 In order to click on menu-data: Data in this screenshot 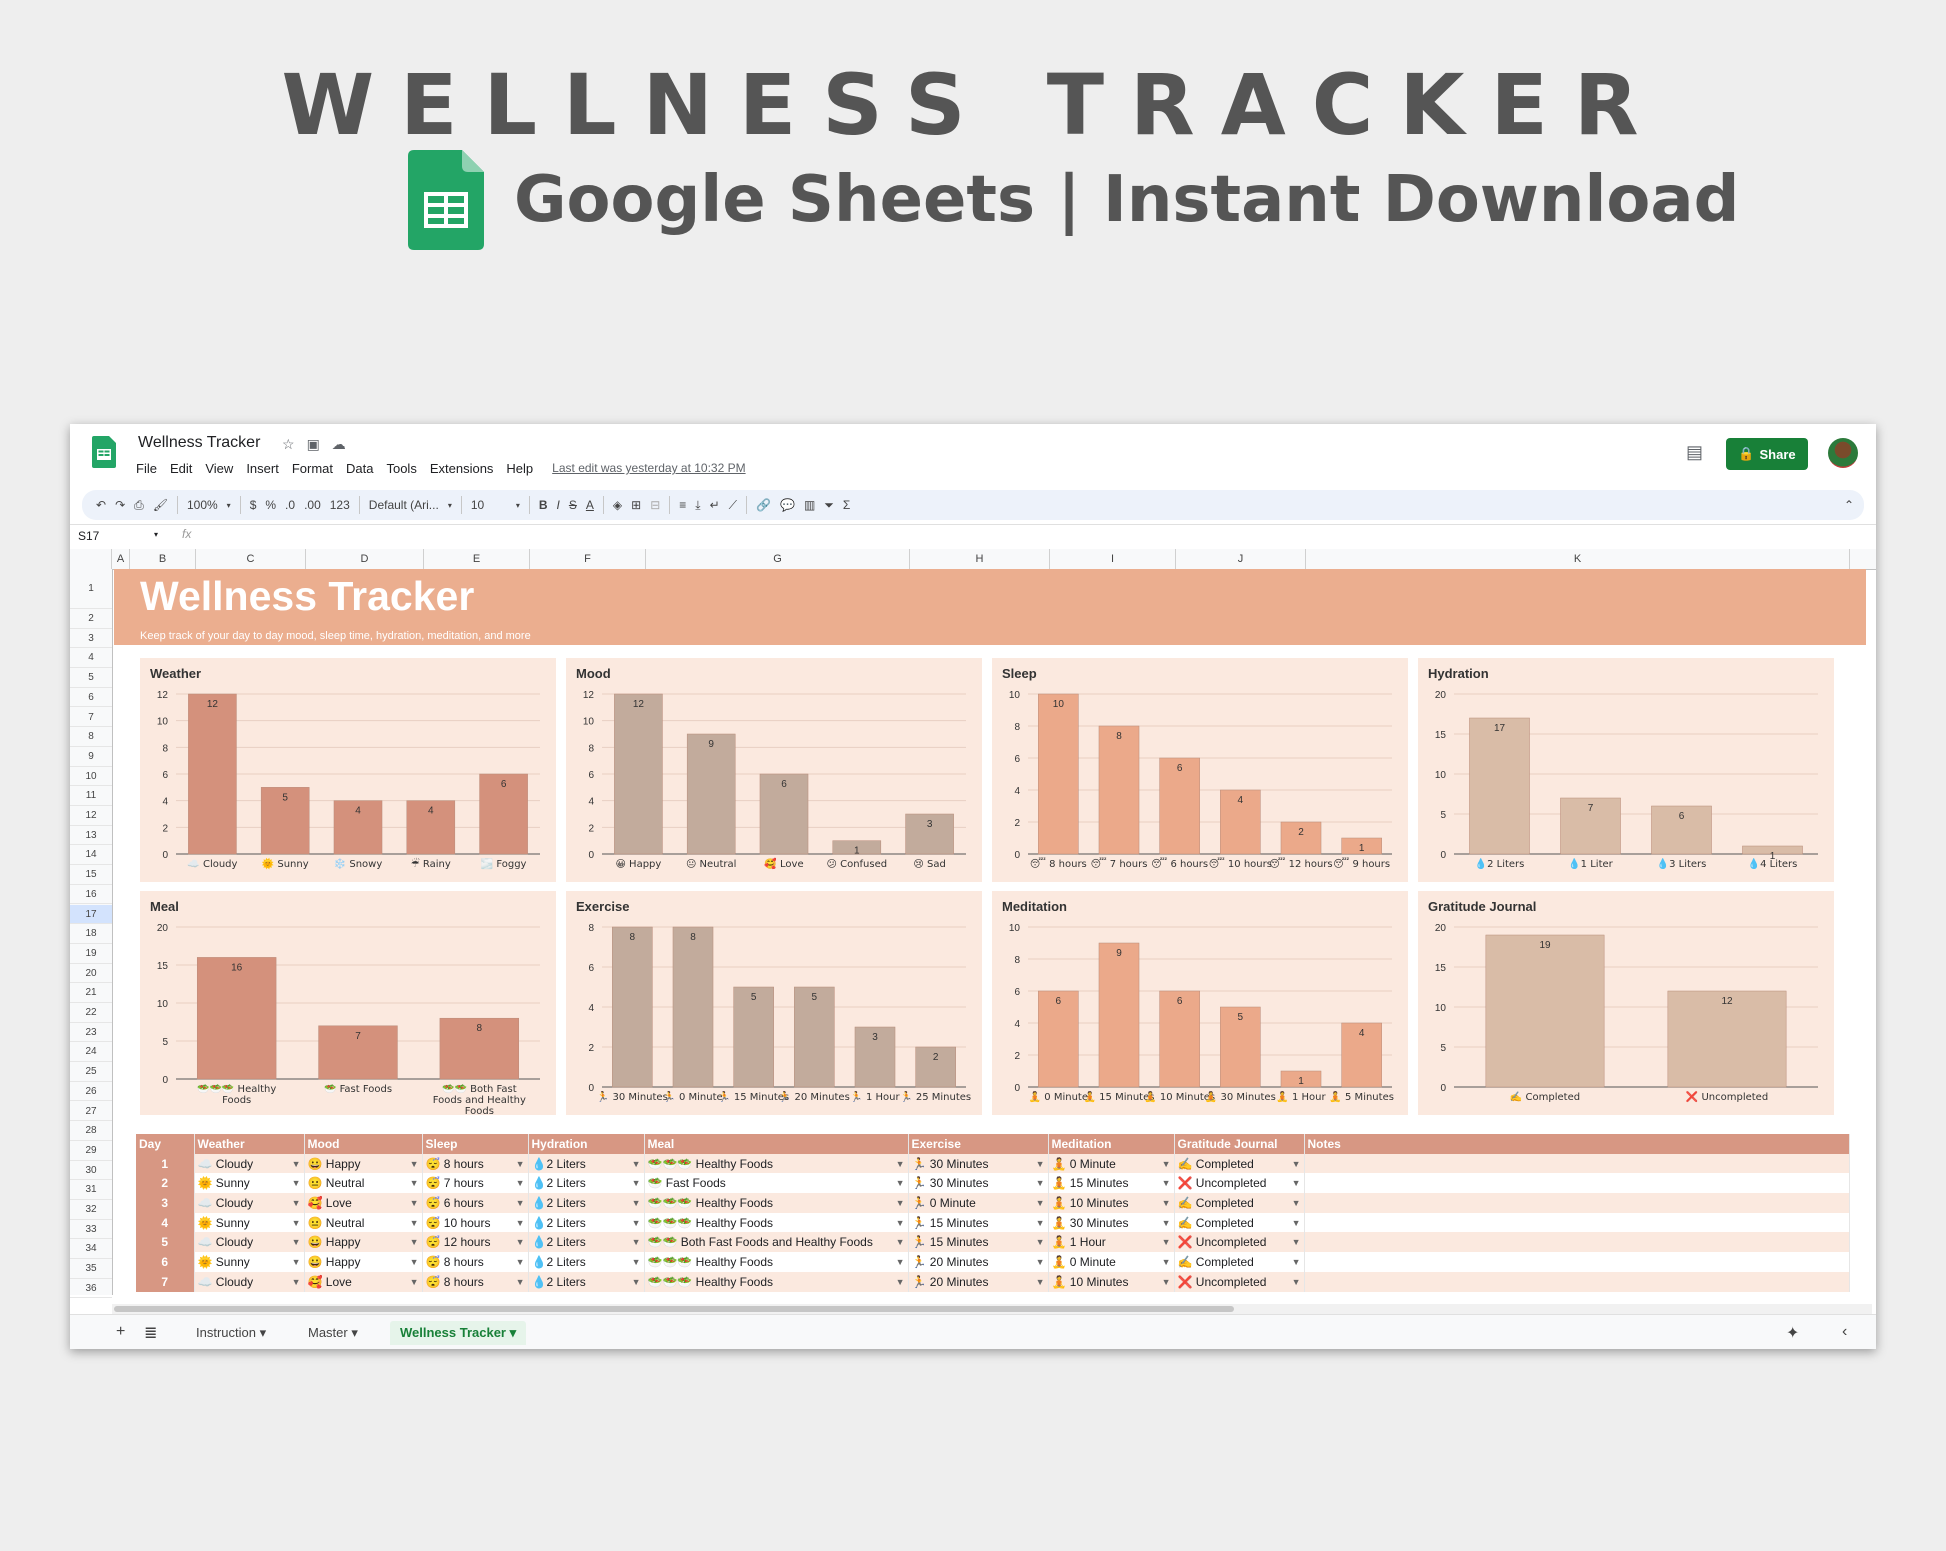, I will do `click(360, 468)`.